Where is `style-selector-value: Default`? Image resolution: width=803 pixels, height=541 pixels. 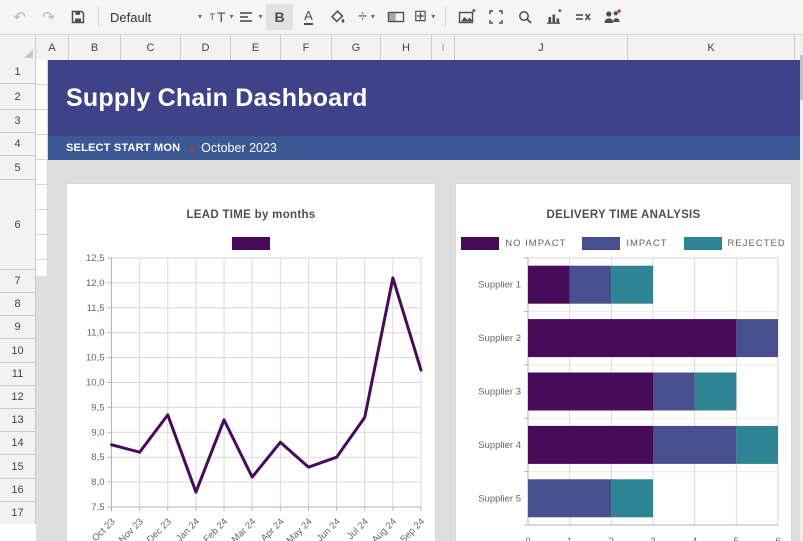
style-selector-value: Default is located at coordinates (131, 17).